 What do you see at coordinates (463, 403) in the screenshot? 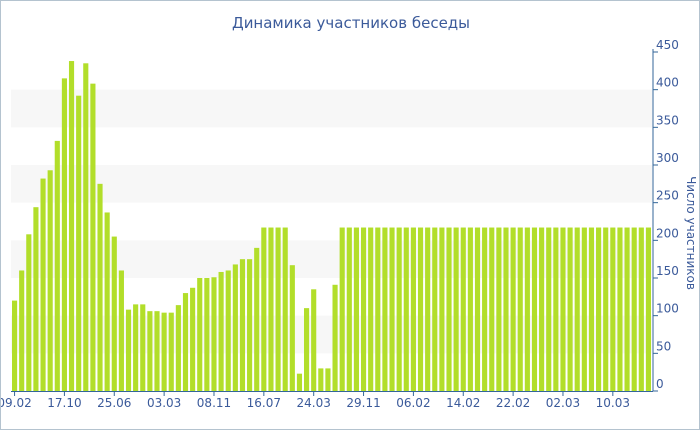
I see `x-tick-label: 14.02` at bounding box center [463, 403].